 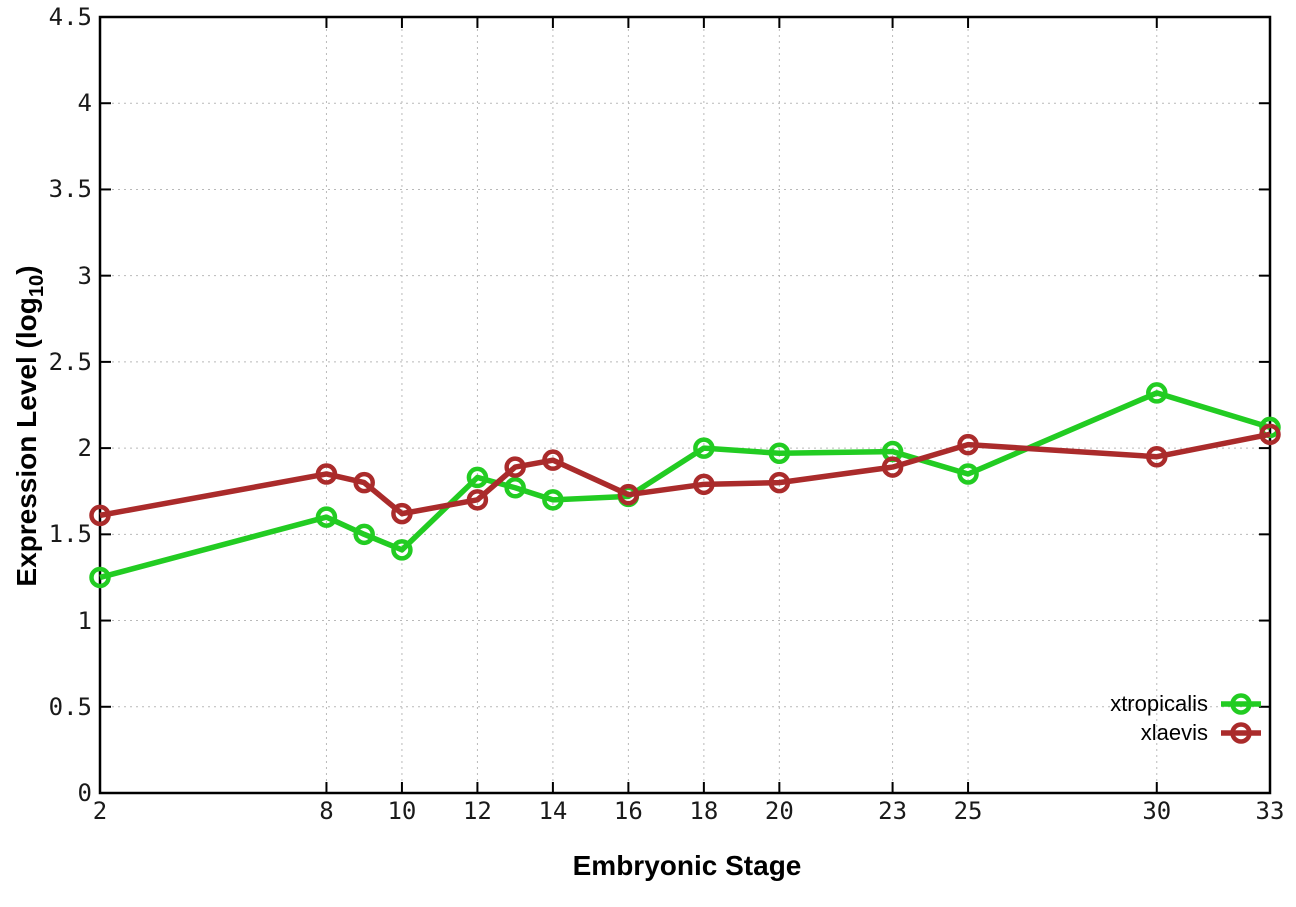 I want to click on x-tick-label: 12, so click(x=477, y=811).